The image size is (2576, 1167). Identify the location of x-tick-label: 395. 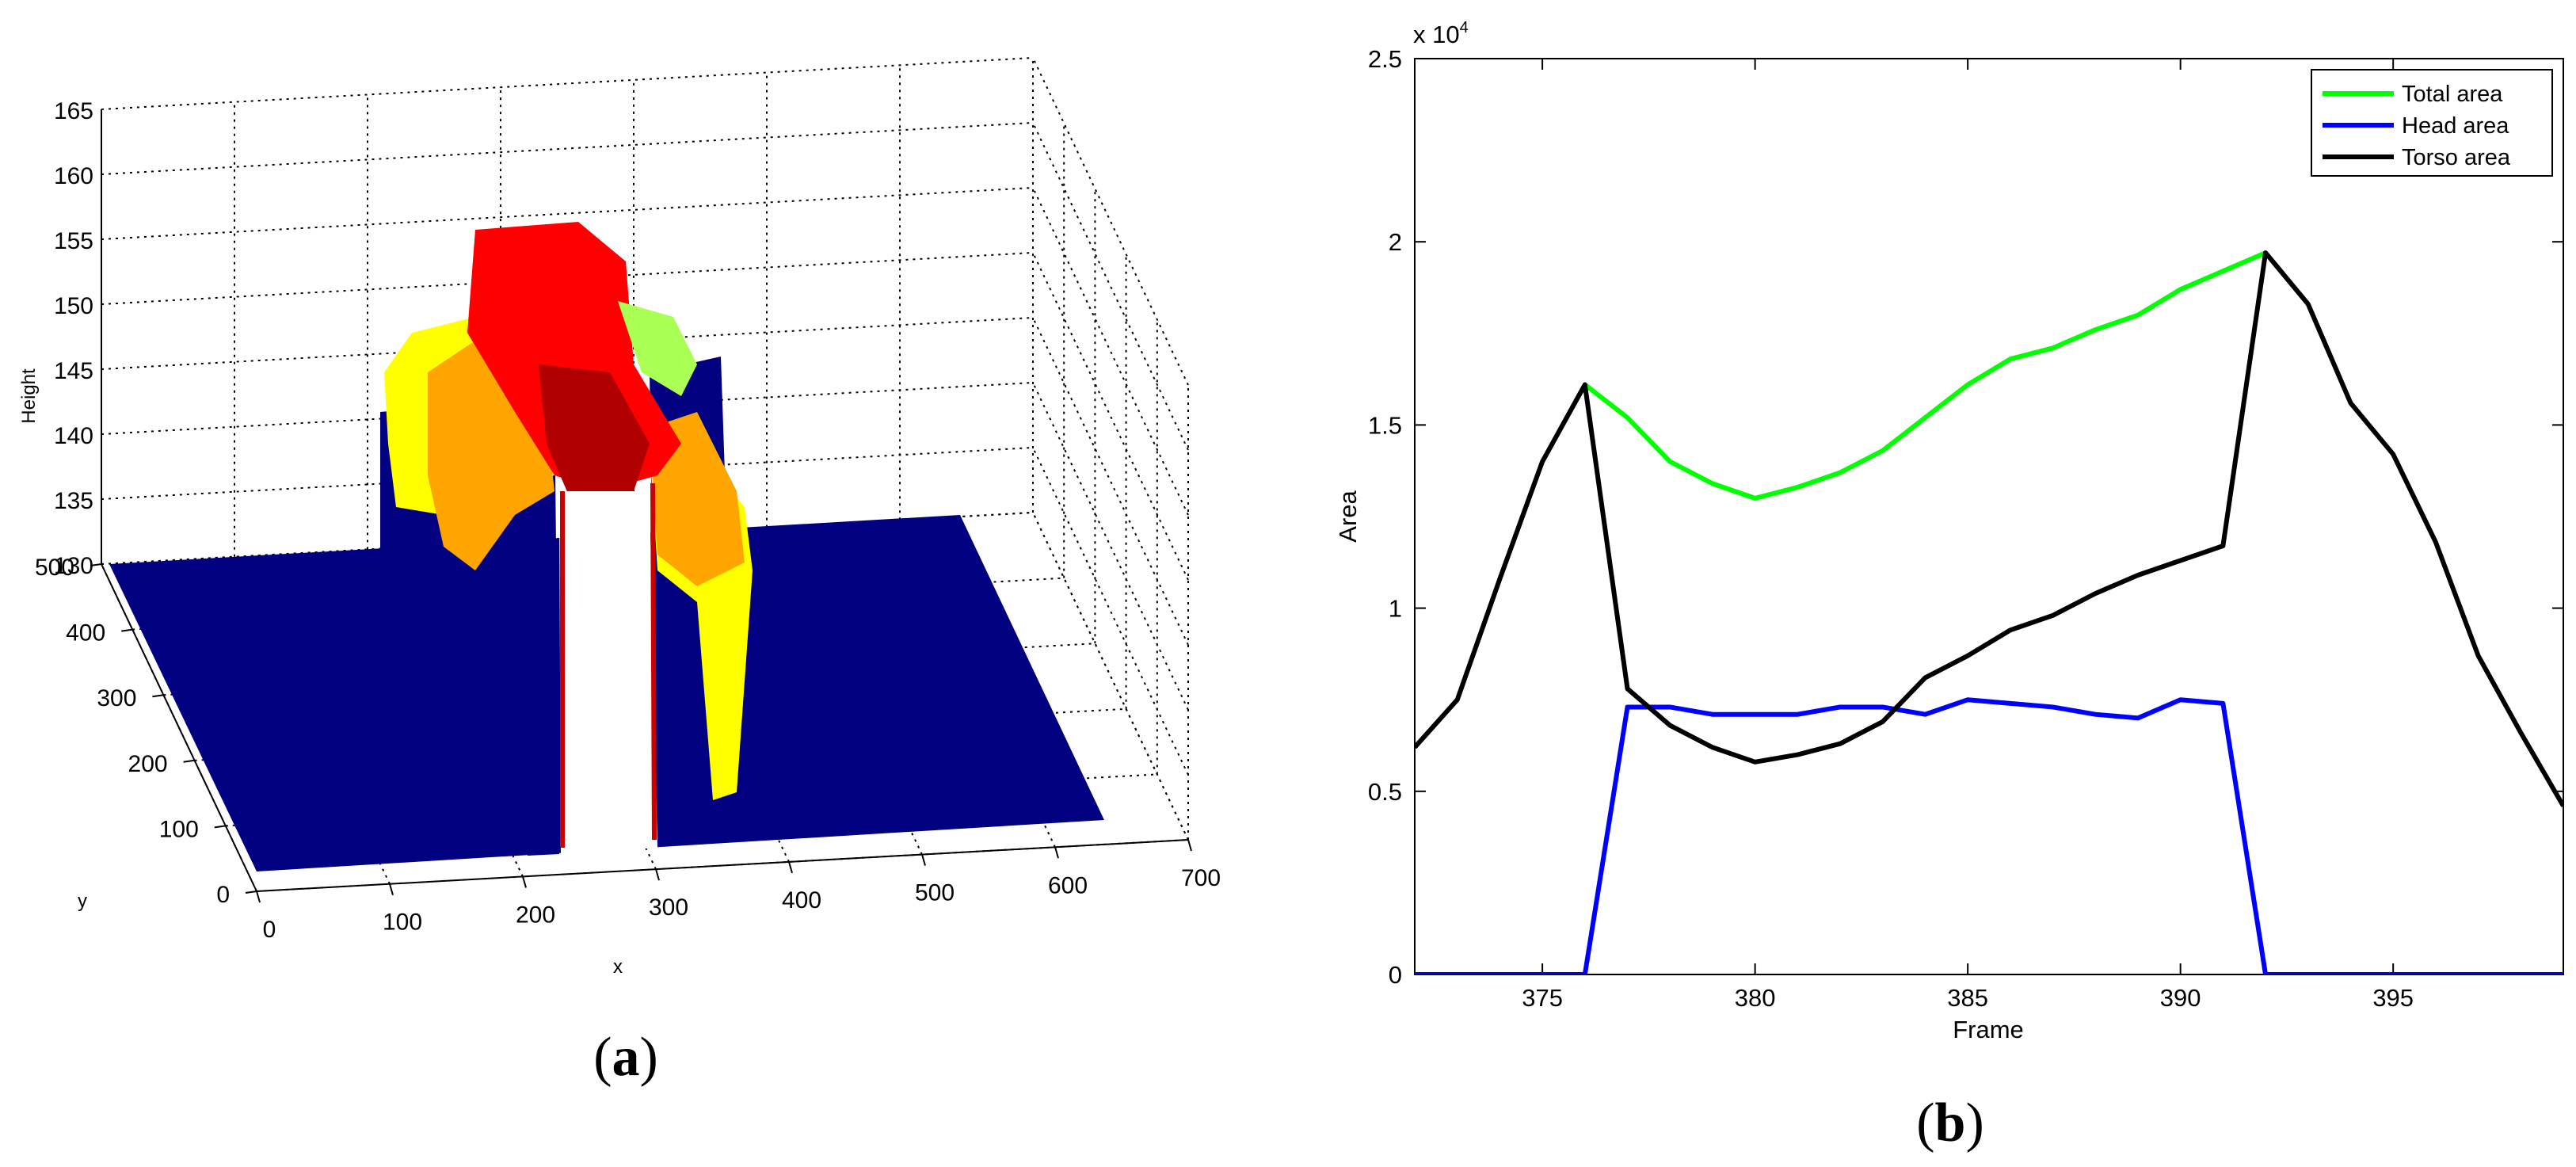
(2393, 998).